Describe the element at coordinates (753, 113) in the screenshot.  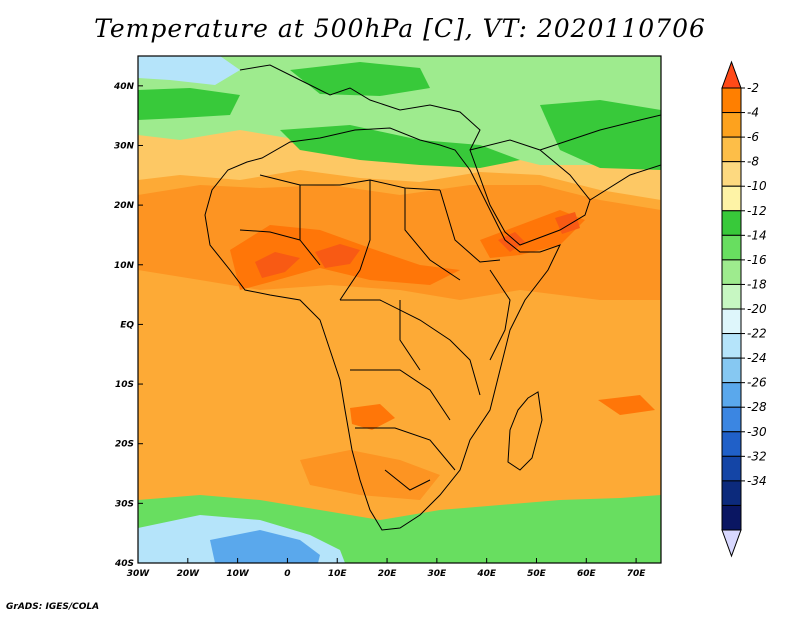
I see `colorbar-label: -4` at that location.